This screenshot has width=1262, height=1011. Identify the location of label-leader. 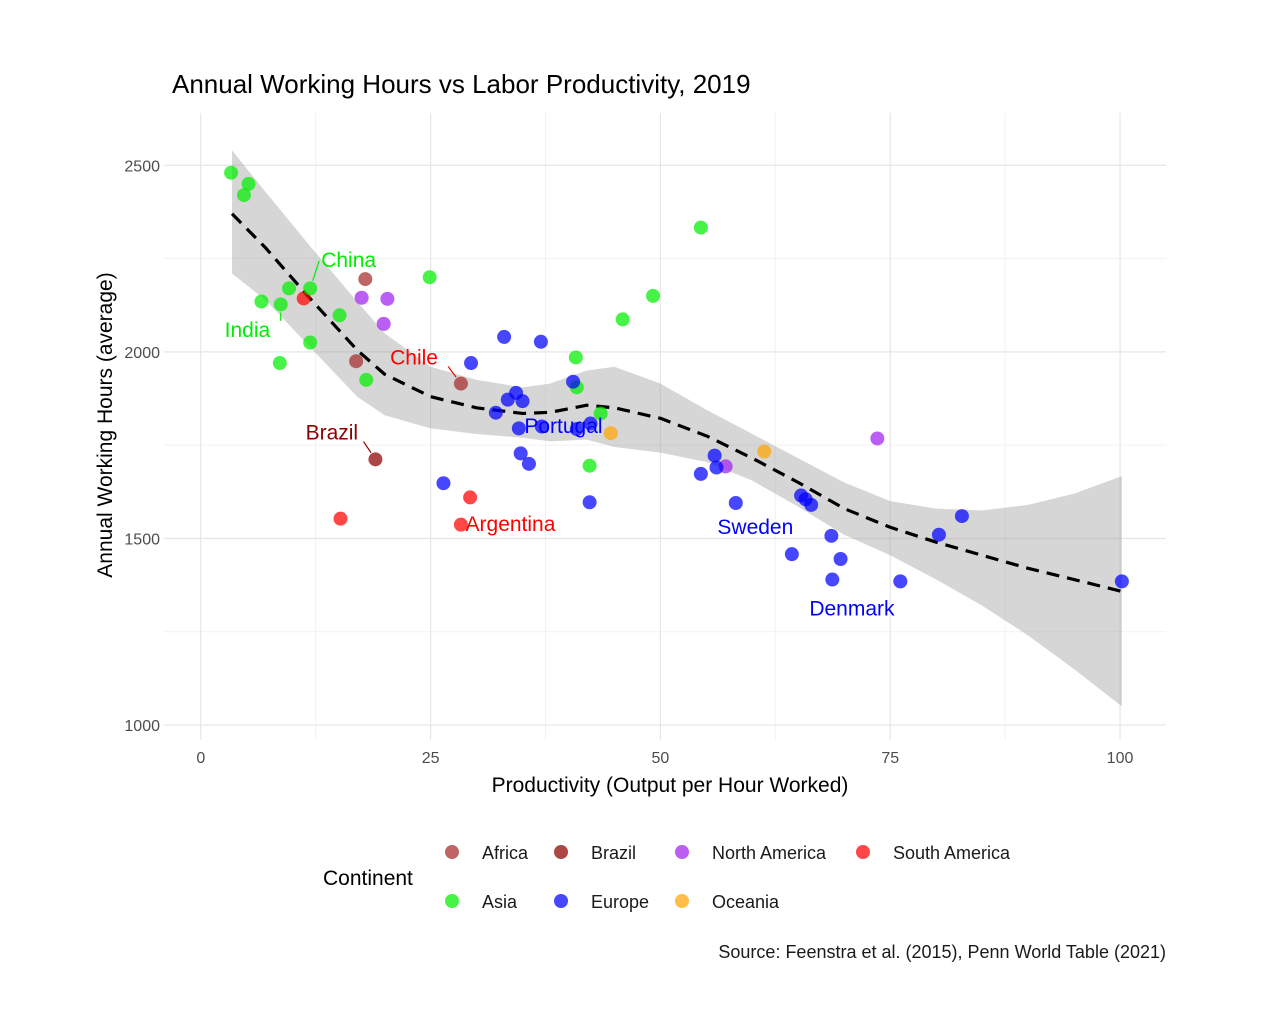
(367, 447).